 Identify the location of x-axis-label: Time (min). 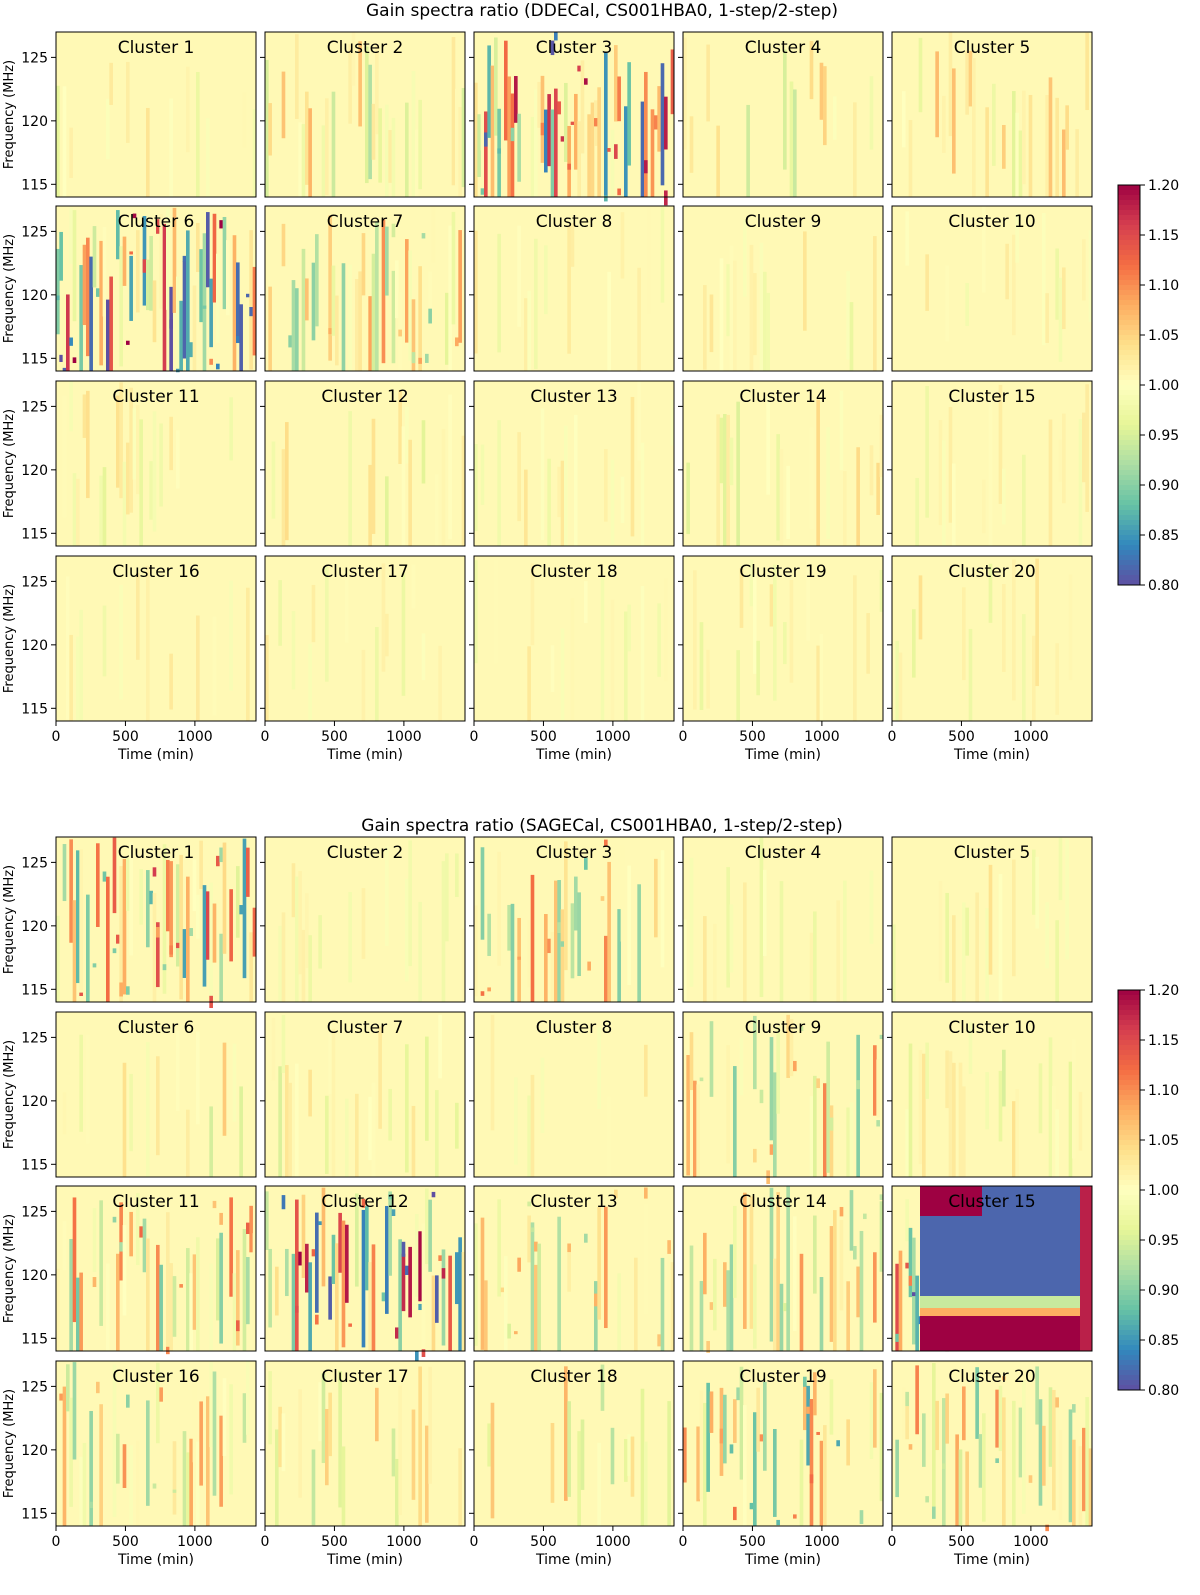
(155, 1560).